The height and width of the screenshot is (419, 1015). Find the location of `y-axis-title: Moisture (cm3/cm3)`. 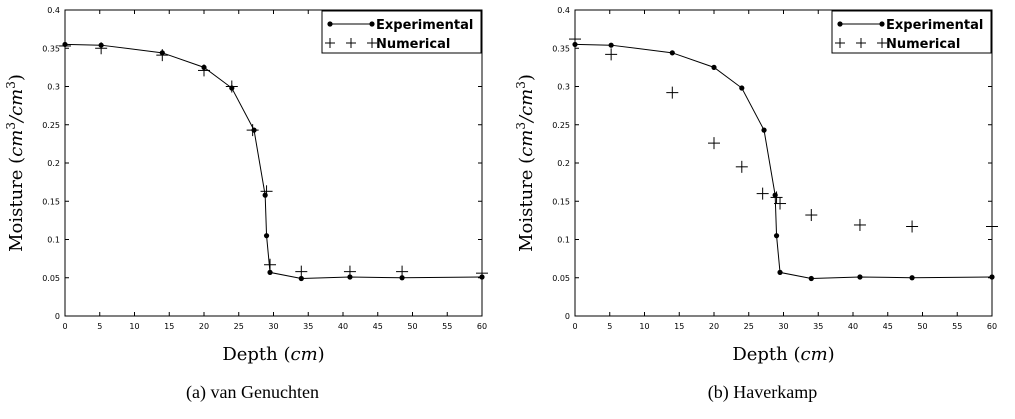

y-axis-title: Moisture (cm3/cm3) is located at coordinates (15, 163).